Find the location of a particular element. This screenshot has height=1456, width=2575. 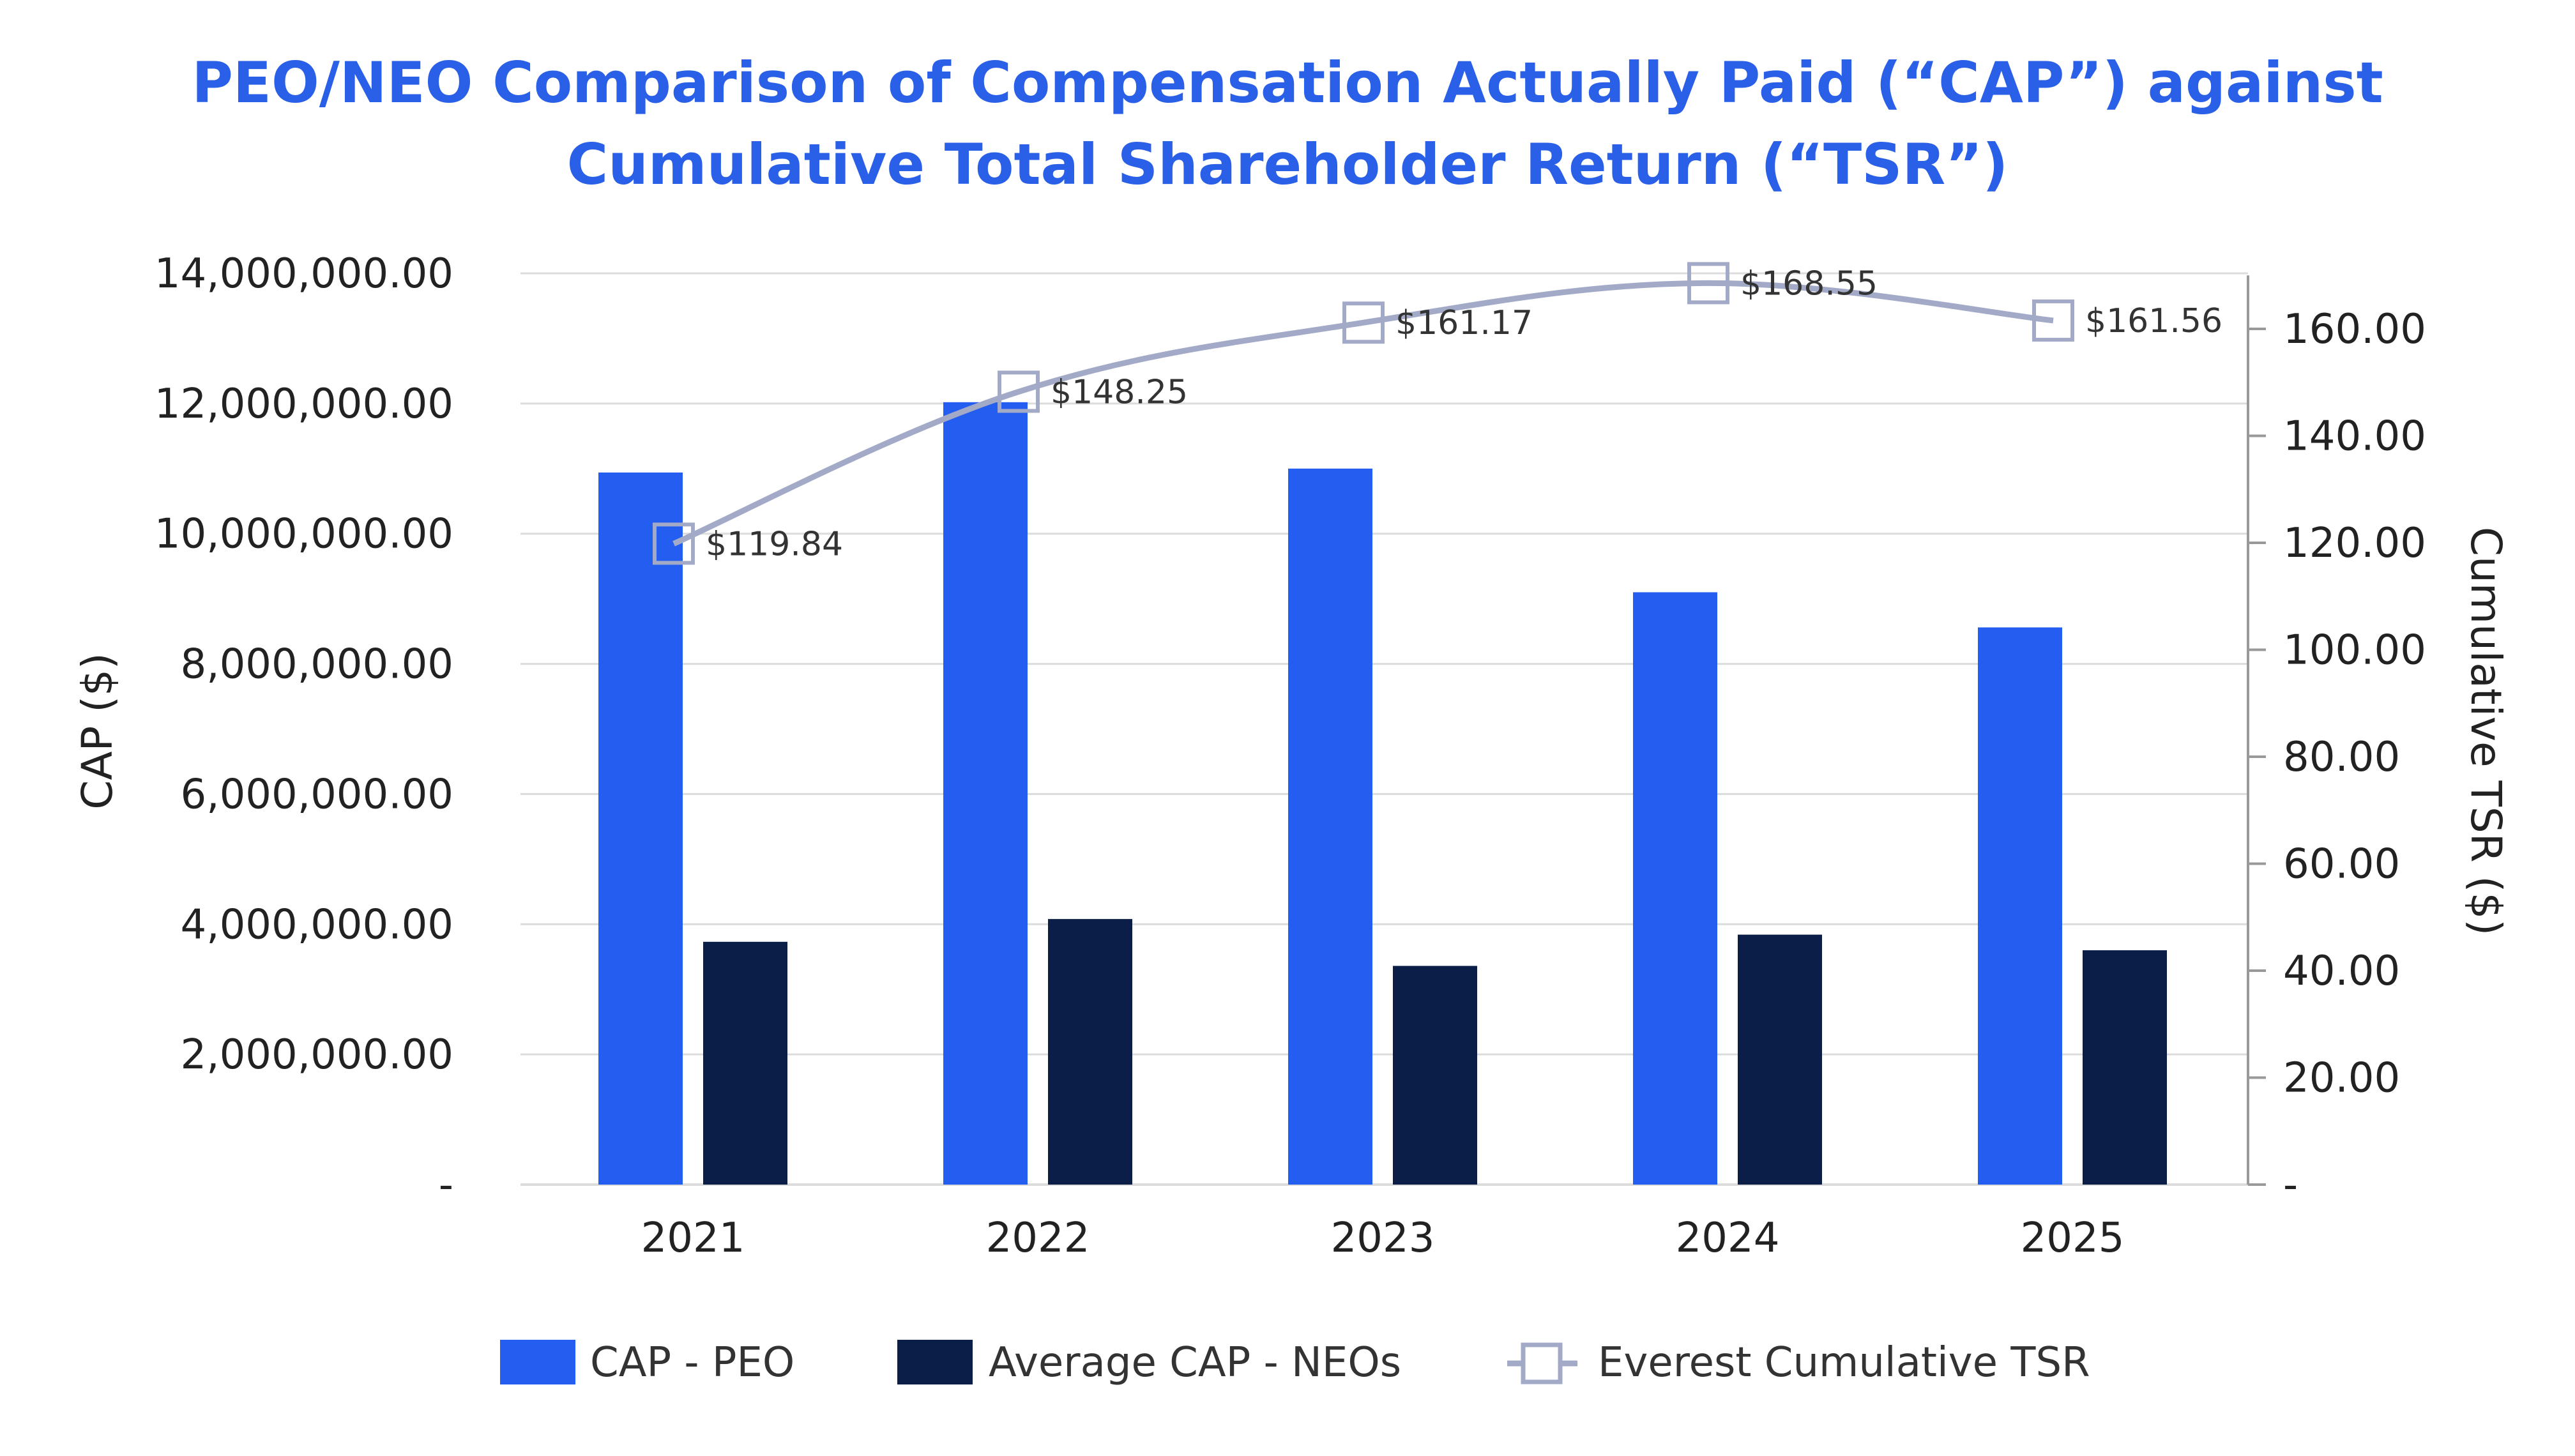

y2-tick-label: 120.00 is located at coordinates (2354, 543).